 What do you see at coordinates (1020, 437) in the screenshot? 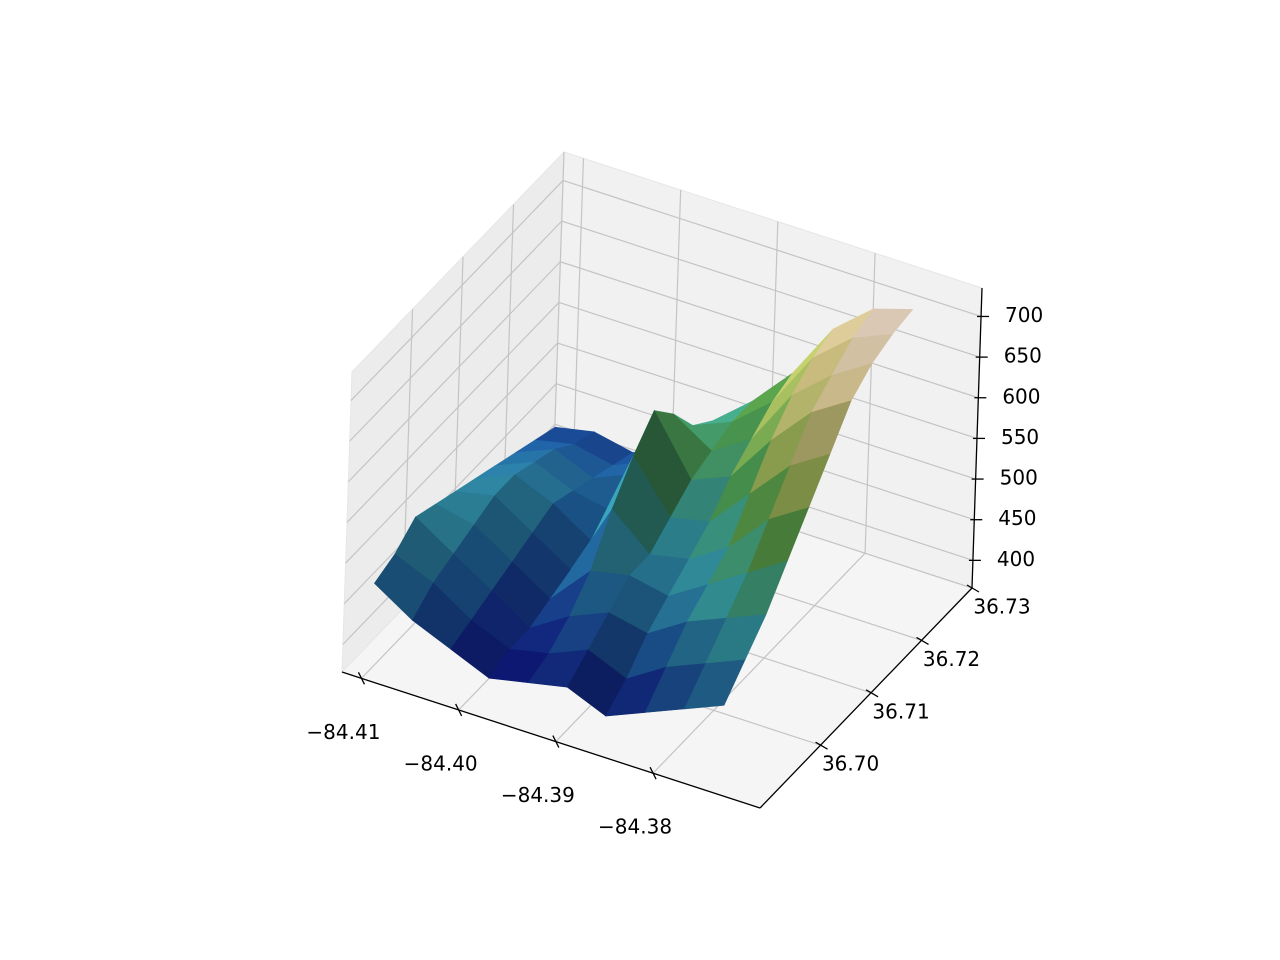
I see `z-tick-label: 550` at bounding box center [1020, 437].